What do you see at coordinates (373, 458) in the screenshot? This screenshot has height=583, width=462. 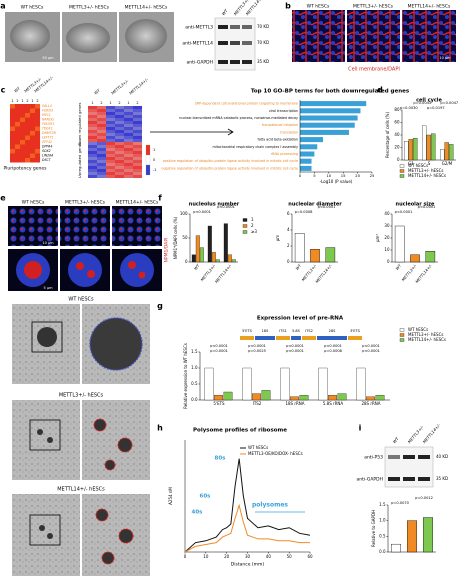 I see `blot-row: anti-P53` at bounding box center [373, 458].